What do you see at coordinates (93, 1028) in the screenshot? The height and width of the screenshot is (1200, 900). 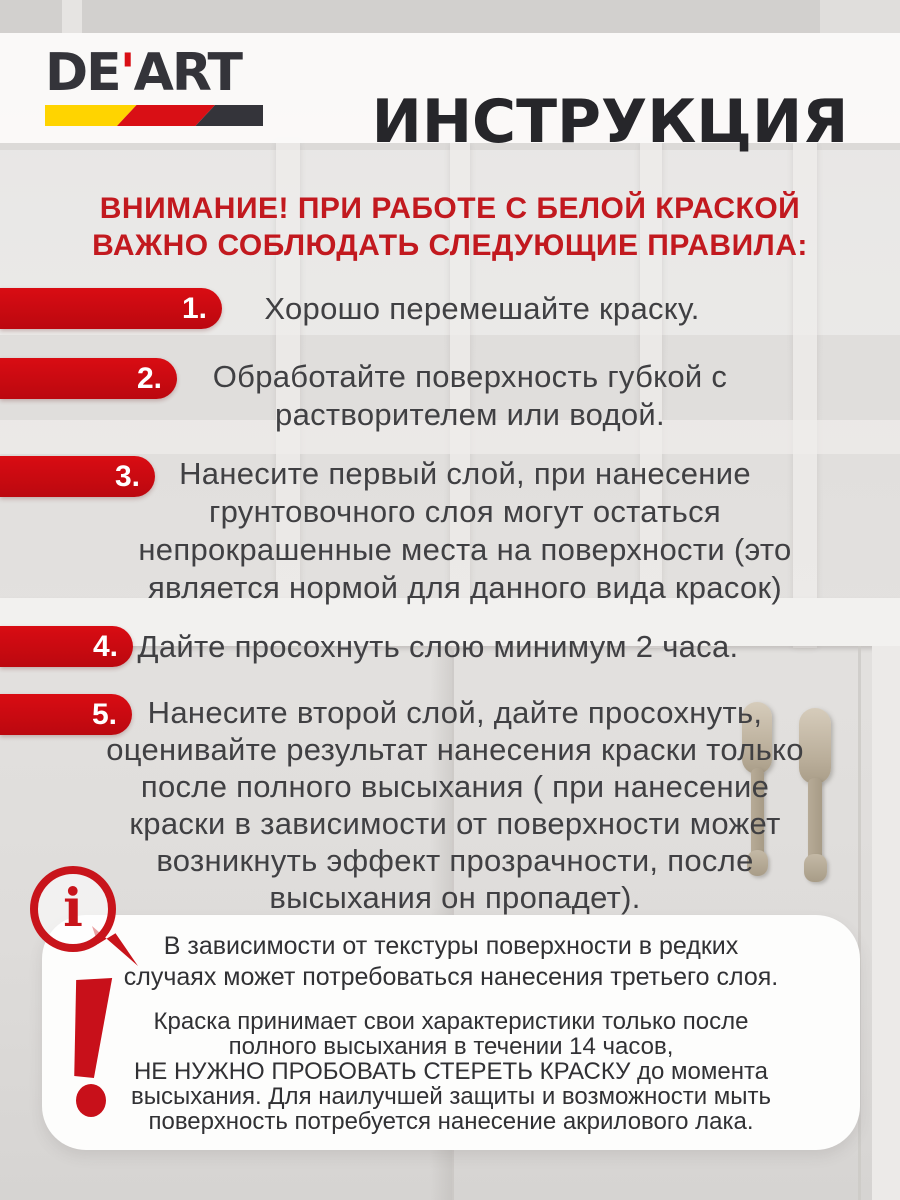 I see `exclamation-bar` at bounding box center [93, 1028].